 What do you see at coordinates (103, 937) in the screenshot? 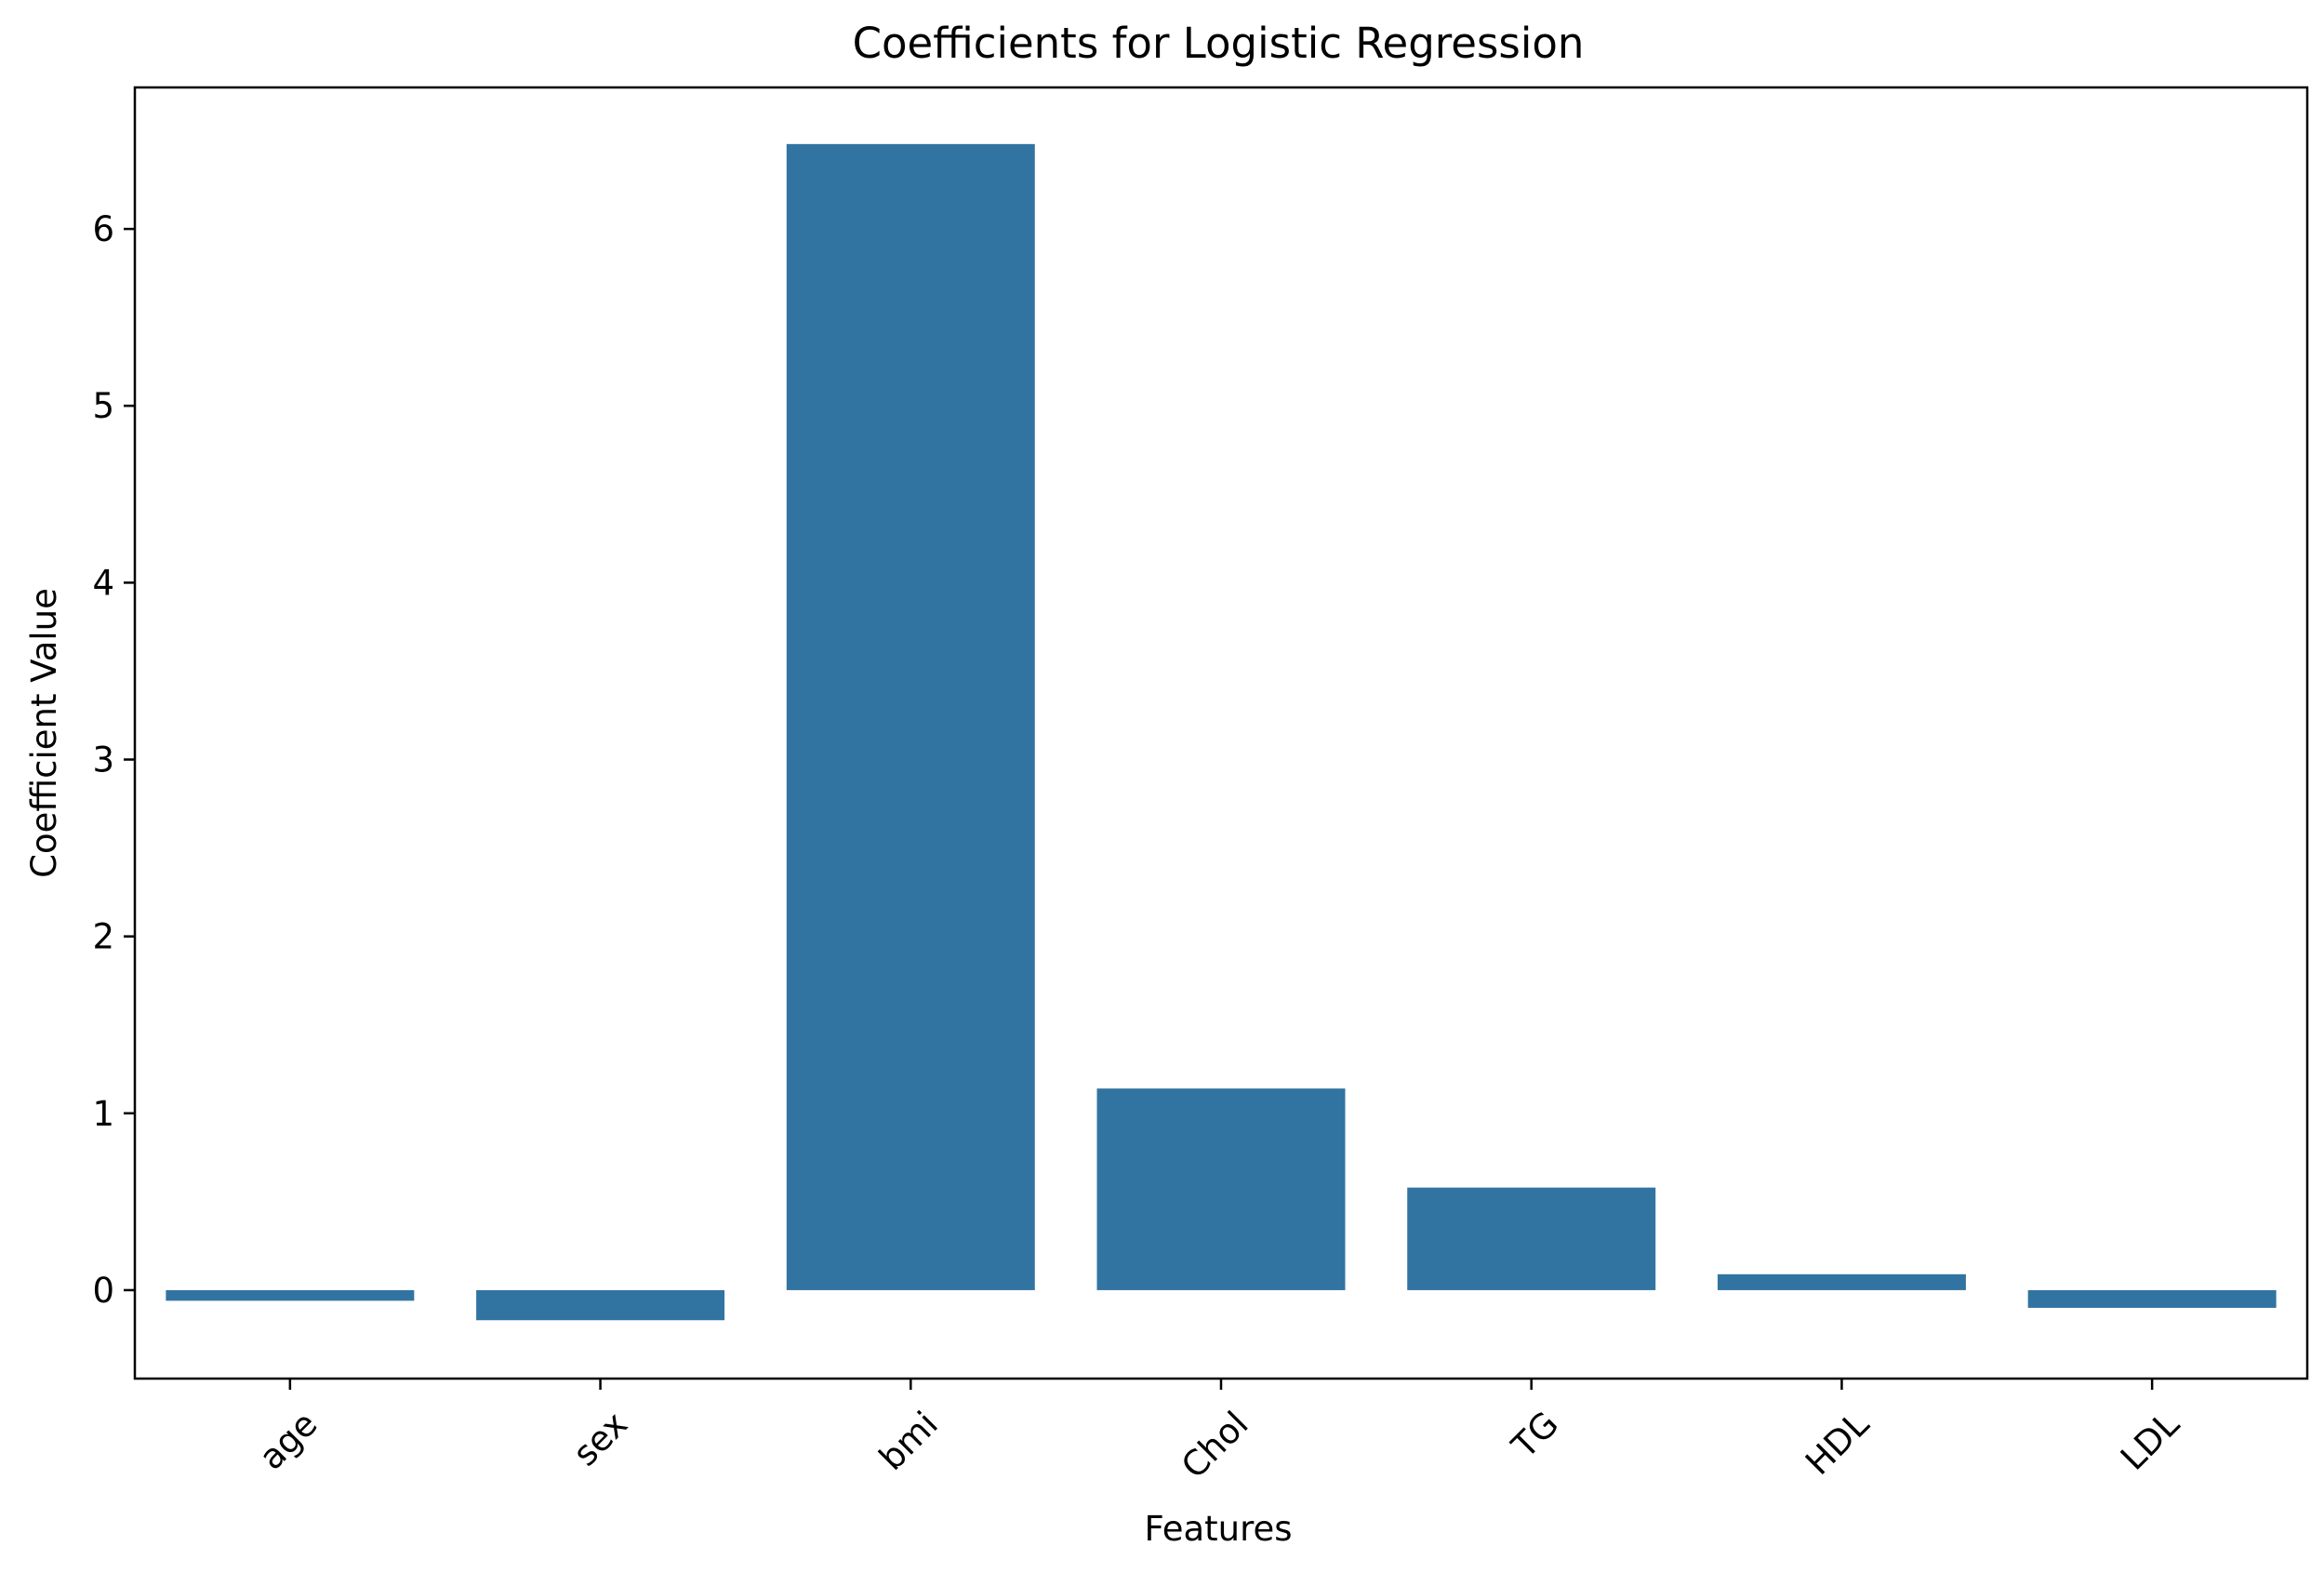
I see `y-tick-label: 2` at bounding box center [103, 937].